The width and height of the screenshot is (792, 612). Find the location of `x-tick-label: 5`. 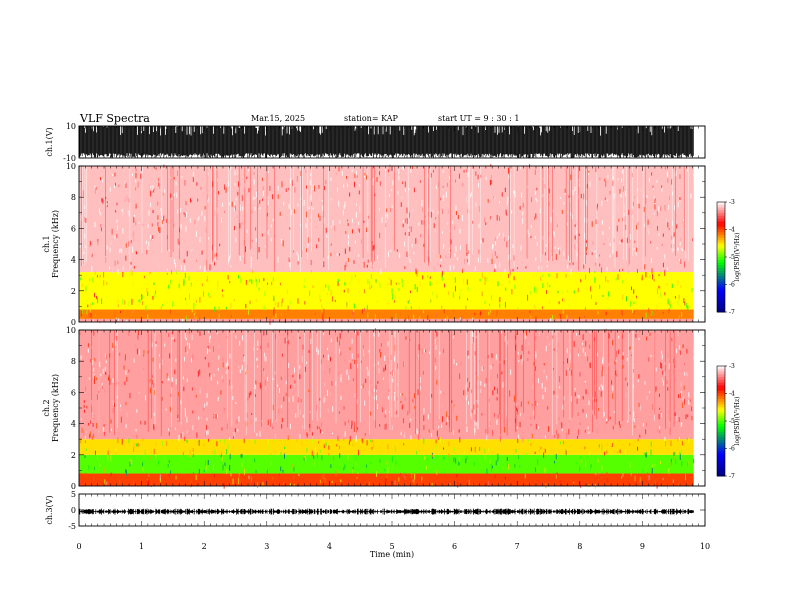

x-tick-label: 5 is located at coordinates (391, 546).